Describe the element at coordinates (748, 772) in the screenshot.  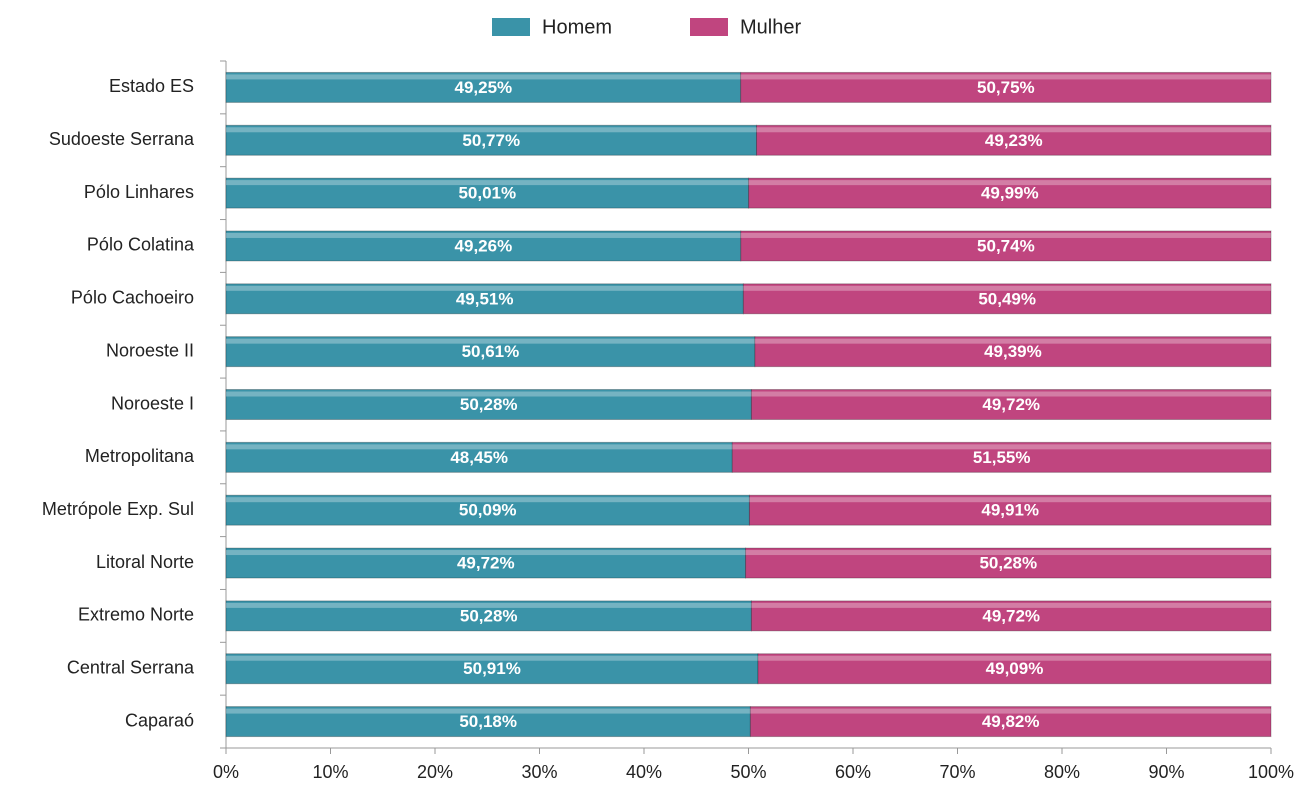
I see `x-tick-label: 50%` at that location.